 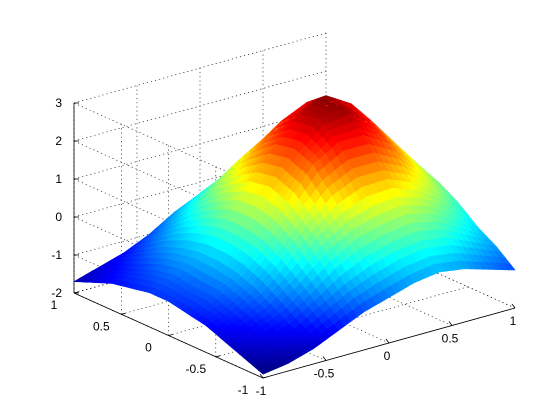 What do you see at coordinates (54, 305) in the screenshot?
I see `y-tick-label: 1` at bounding box center [54, 305].